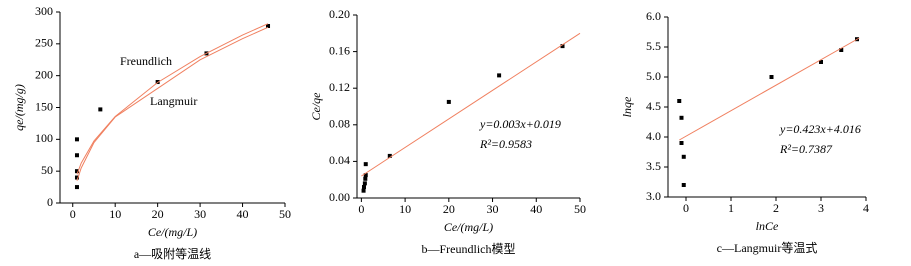 This screenshot has height=266, width=911. I want to click on y-tick-label: 0, so click(50, 202).